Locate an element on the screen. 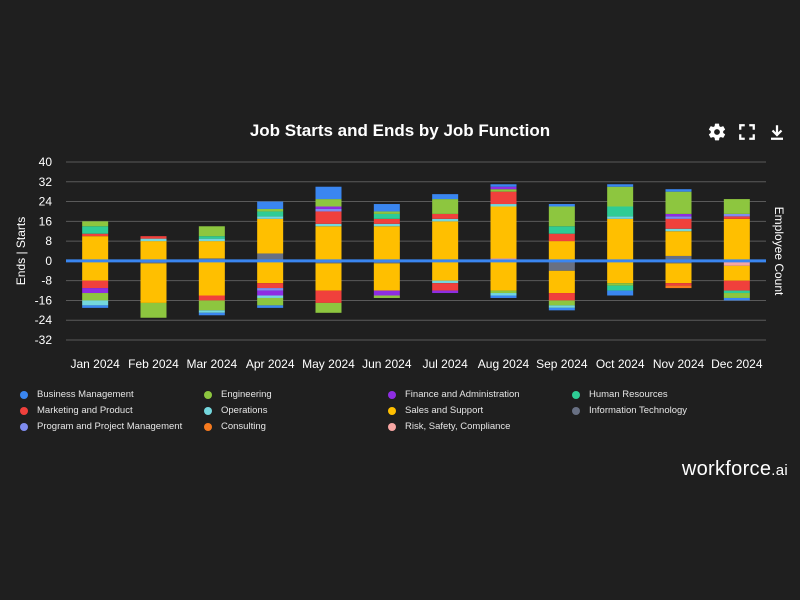  y-axis-title: Ends | Starts is located at coordinates (21, 251).